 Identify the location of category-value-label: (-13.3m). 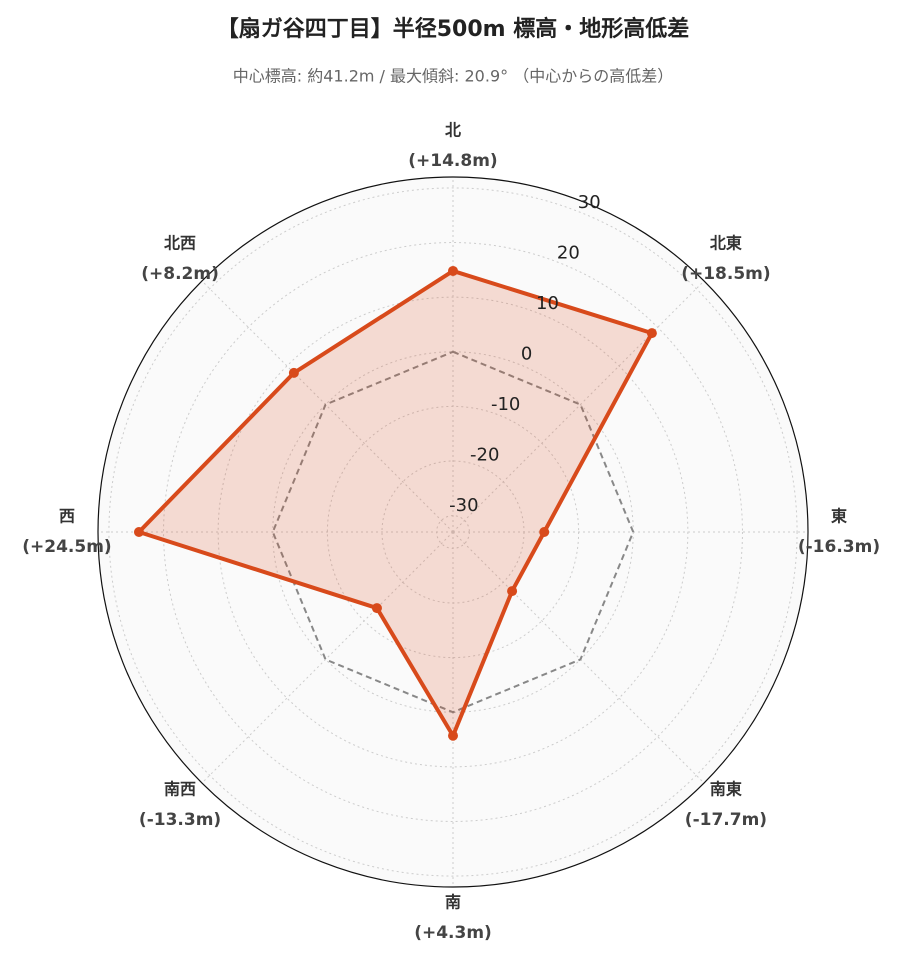
(180, 820).